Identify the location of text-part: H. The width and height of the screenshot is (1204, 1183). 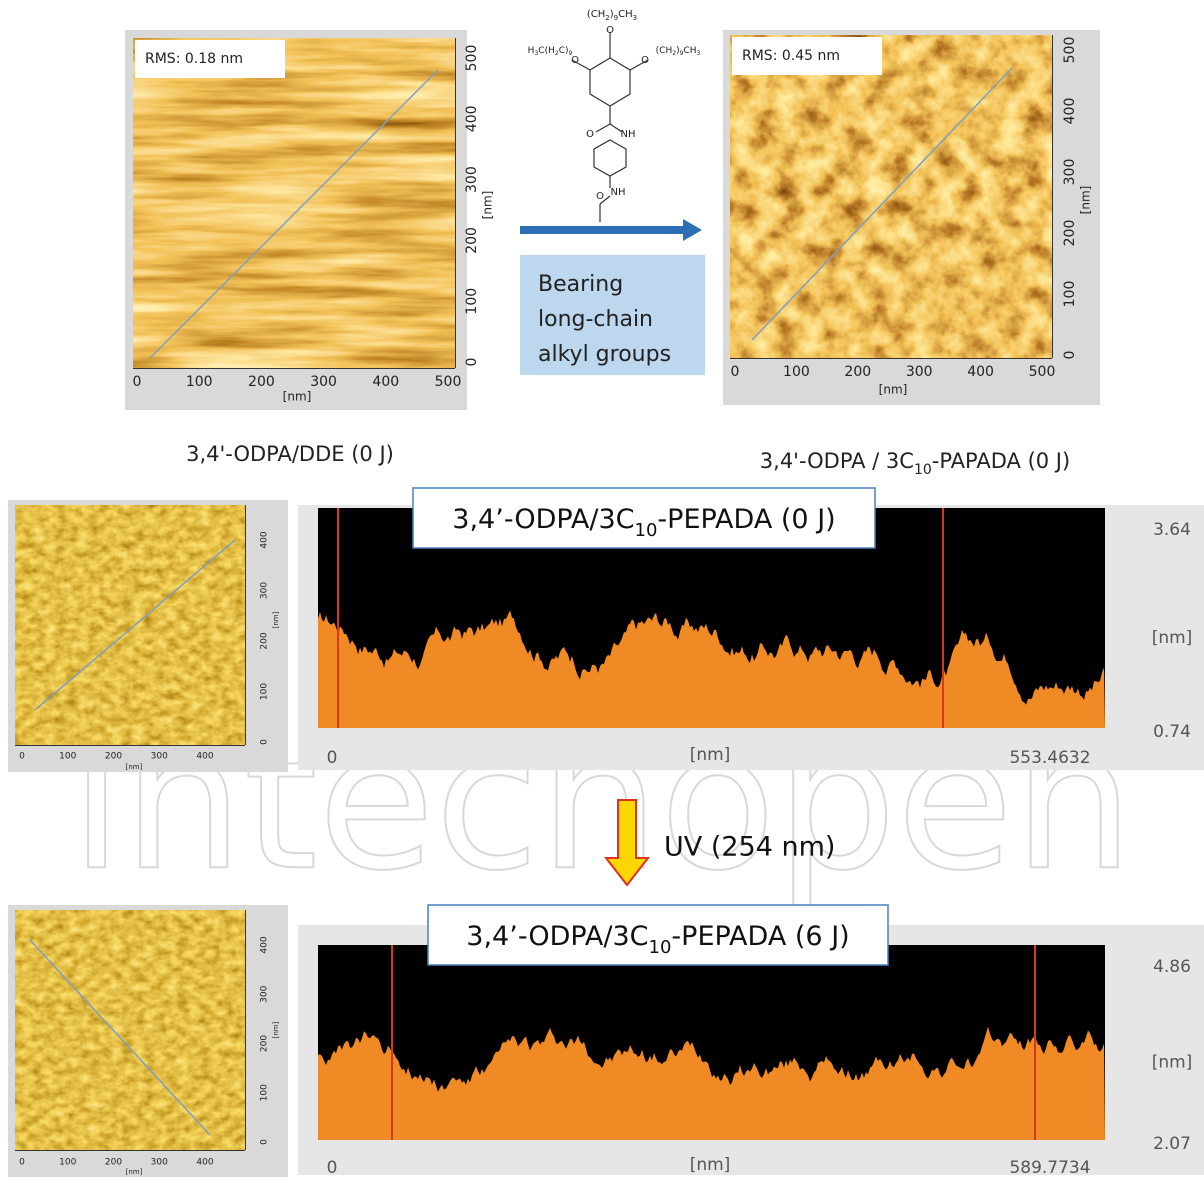
(531, 51).